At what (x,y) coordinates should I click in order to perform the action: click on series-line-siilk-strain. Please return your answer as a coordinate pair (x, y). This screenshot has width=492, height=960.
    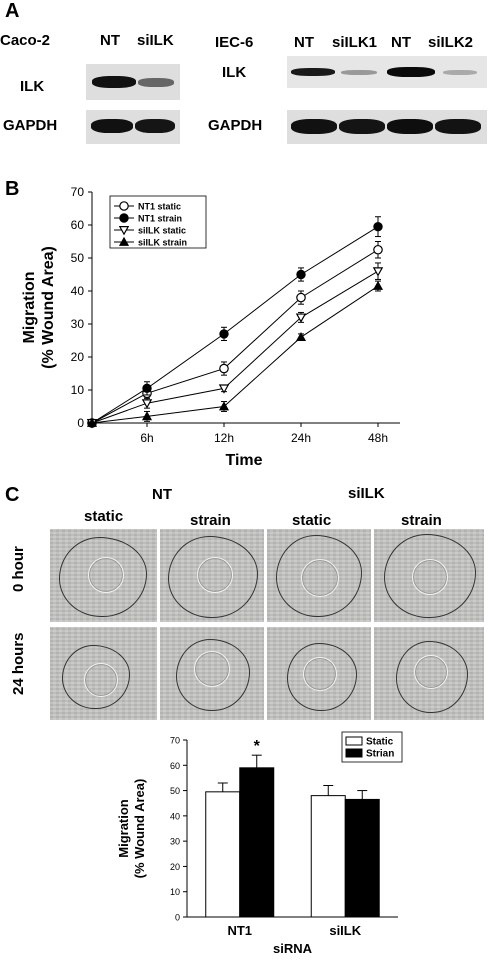
    Looking at the image, I should click on (235, 354).